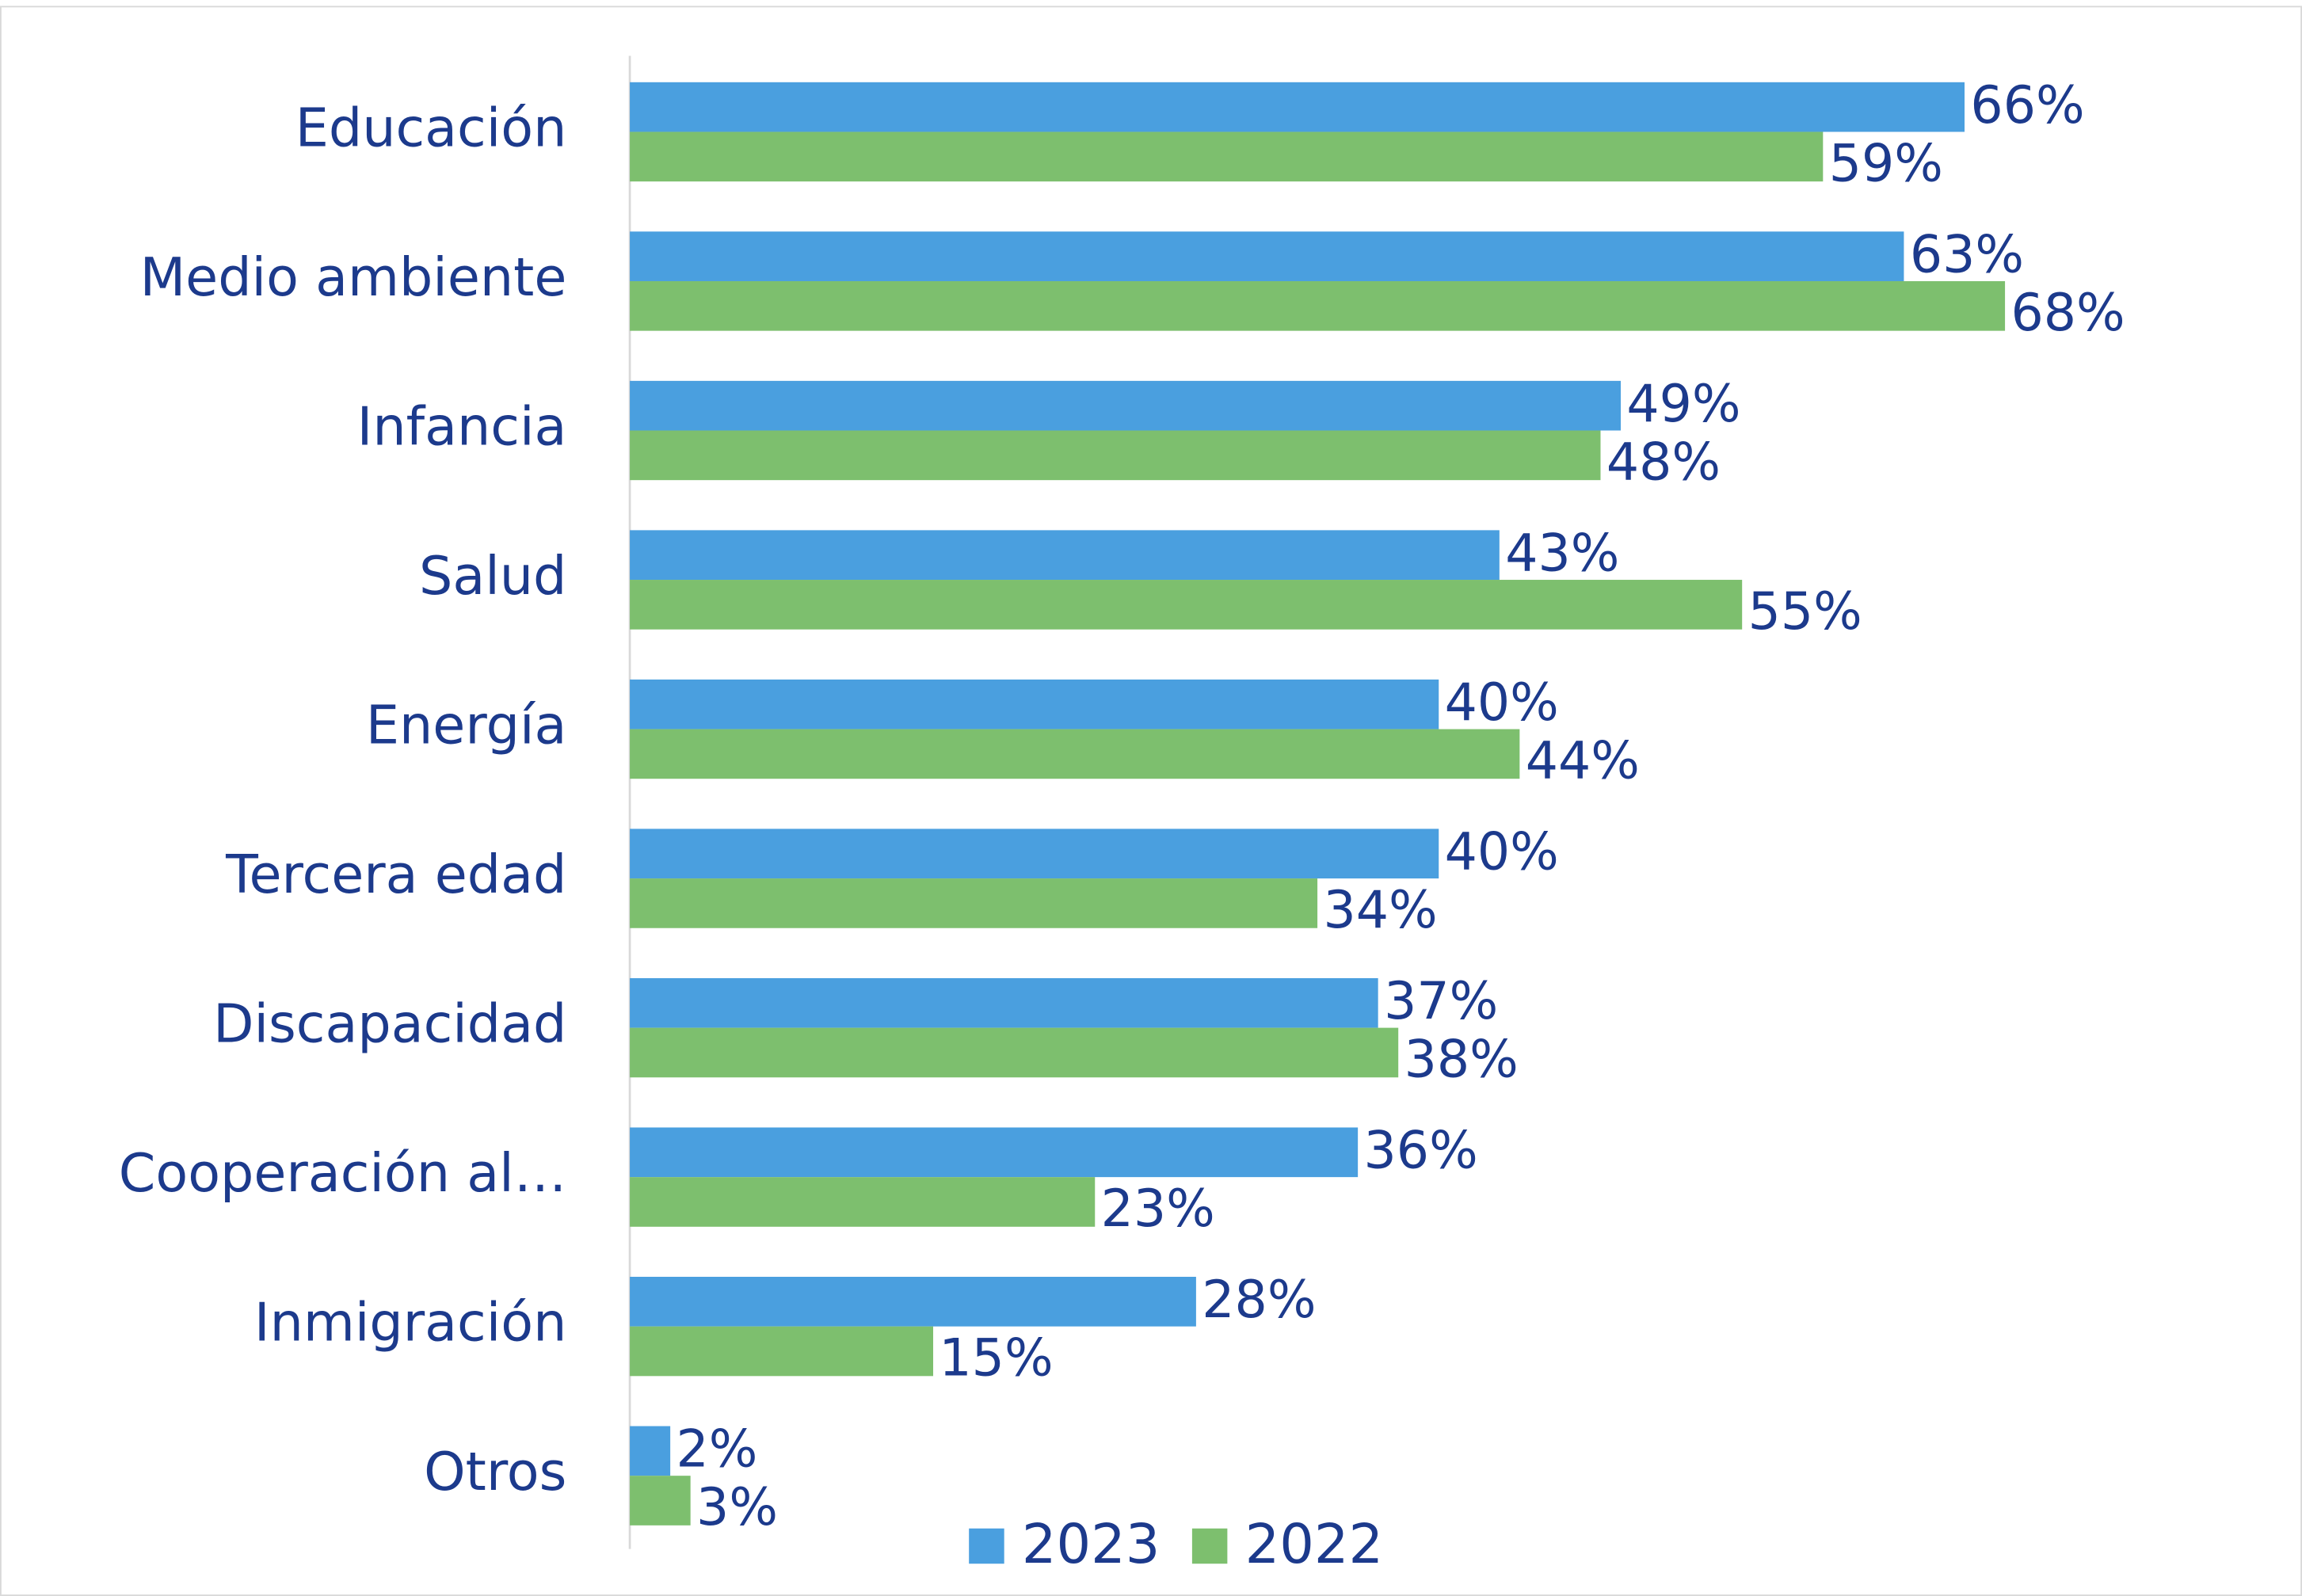  Describe the element at coordinates (1583, 761) in the screenshot. I see `data-label: 44%` at that location.